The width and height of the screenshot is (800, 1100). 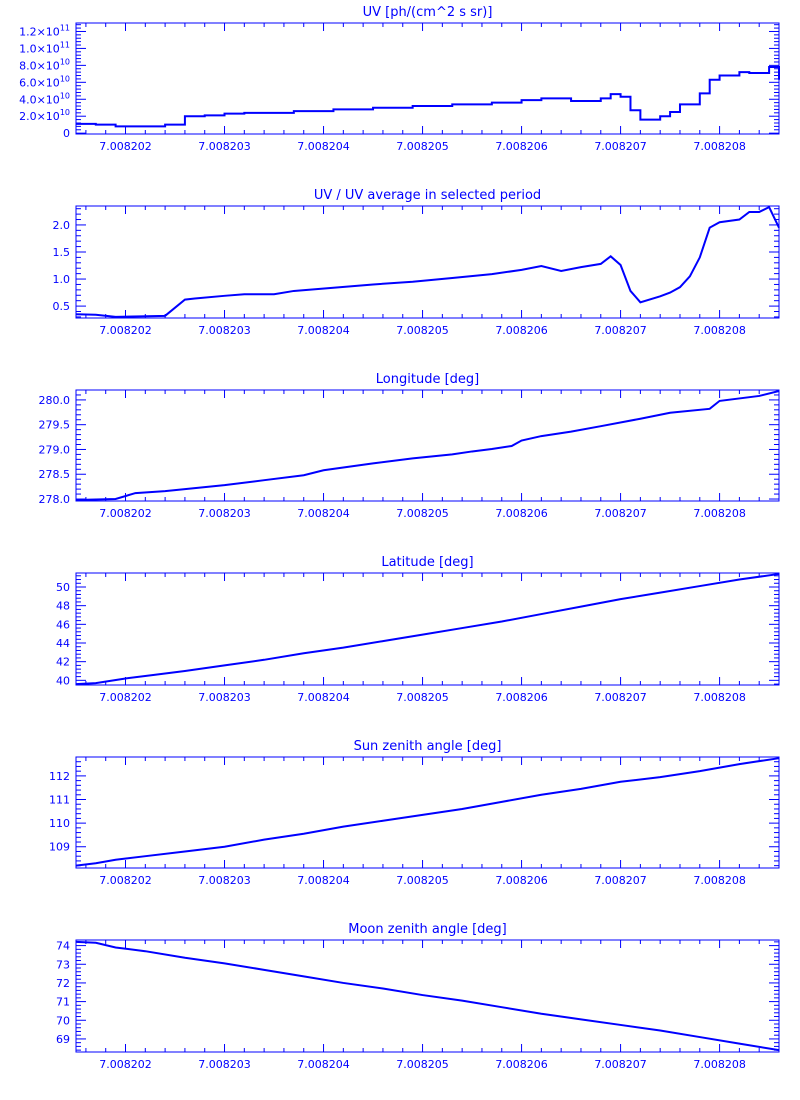 I want to click on y-tick-label: 6.0×10¹⁰, so click(x=44, y=81).